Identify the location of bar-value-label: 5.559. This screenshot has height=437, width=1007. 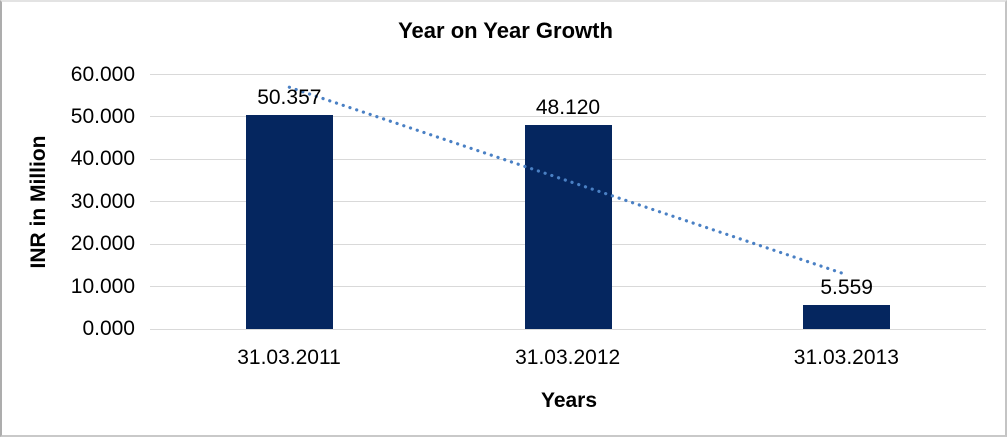
(846, 288).